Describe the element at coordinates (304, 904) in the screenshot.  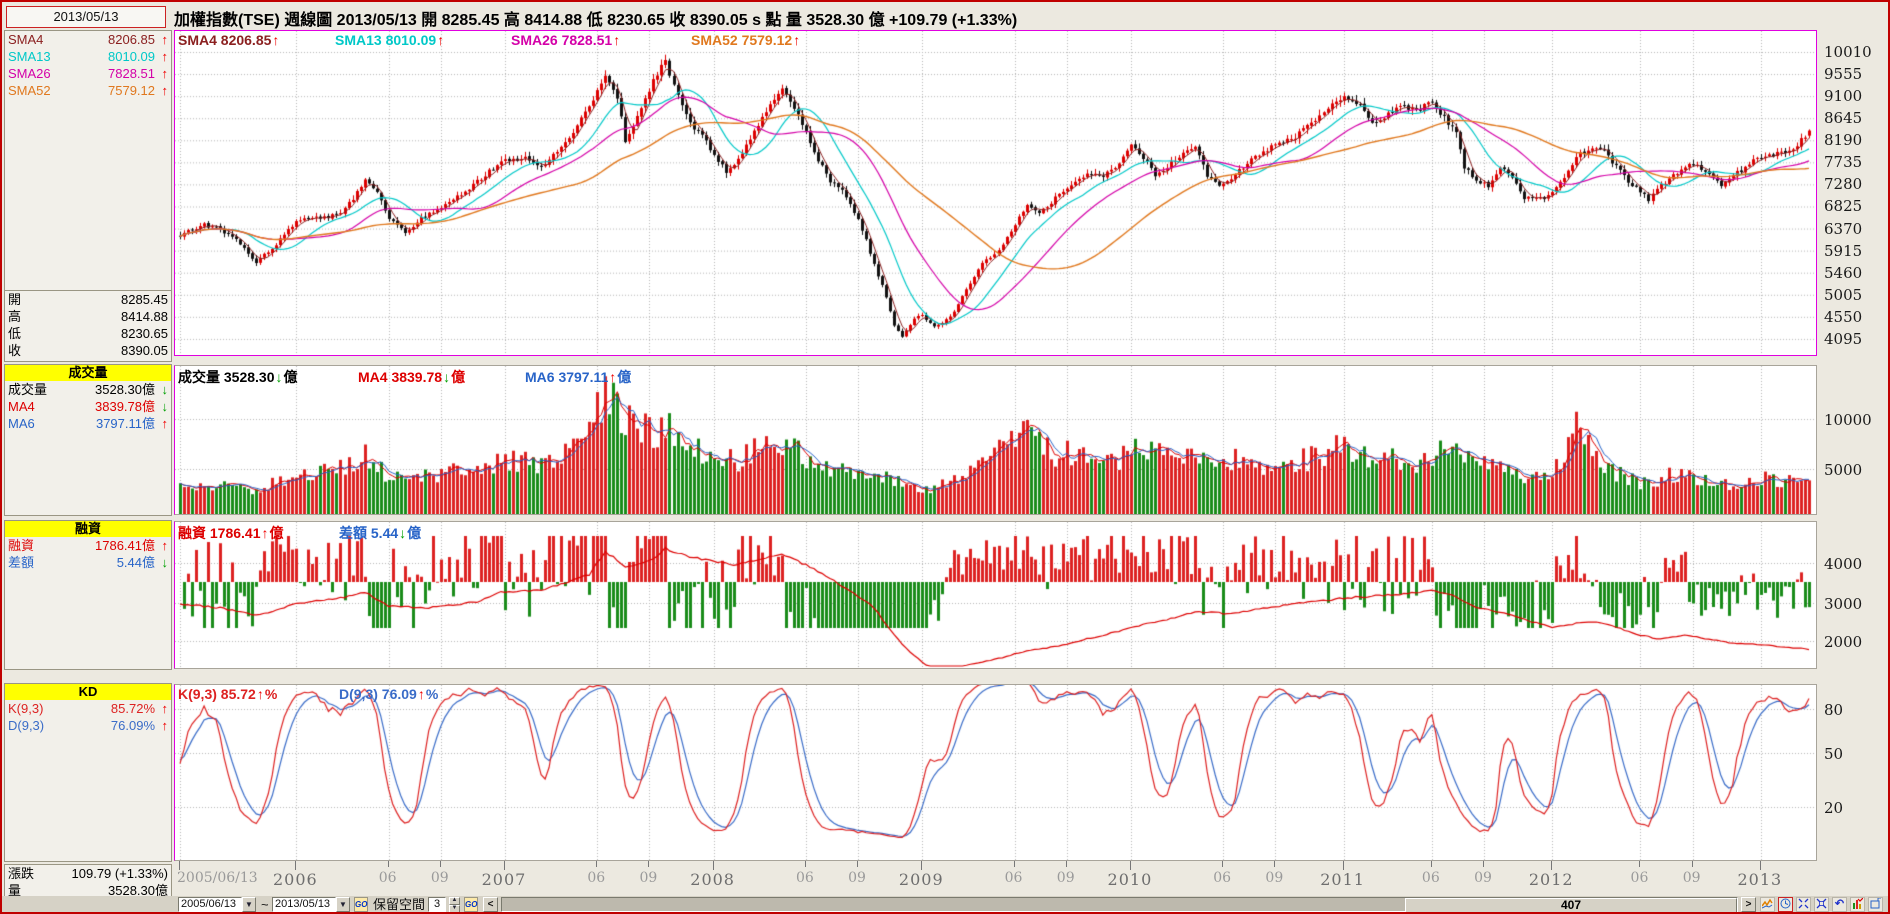
I see `to-date-field: 2013/05/13` at that location.